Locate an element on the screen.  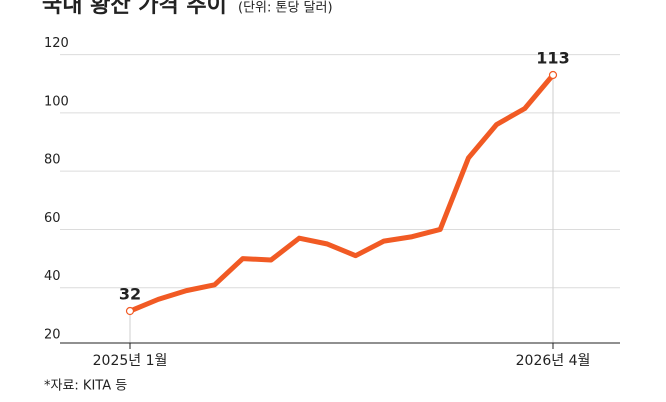
chart-title: 국내 황산 가격 추이 is located at coordinates (134, 9).